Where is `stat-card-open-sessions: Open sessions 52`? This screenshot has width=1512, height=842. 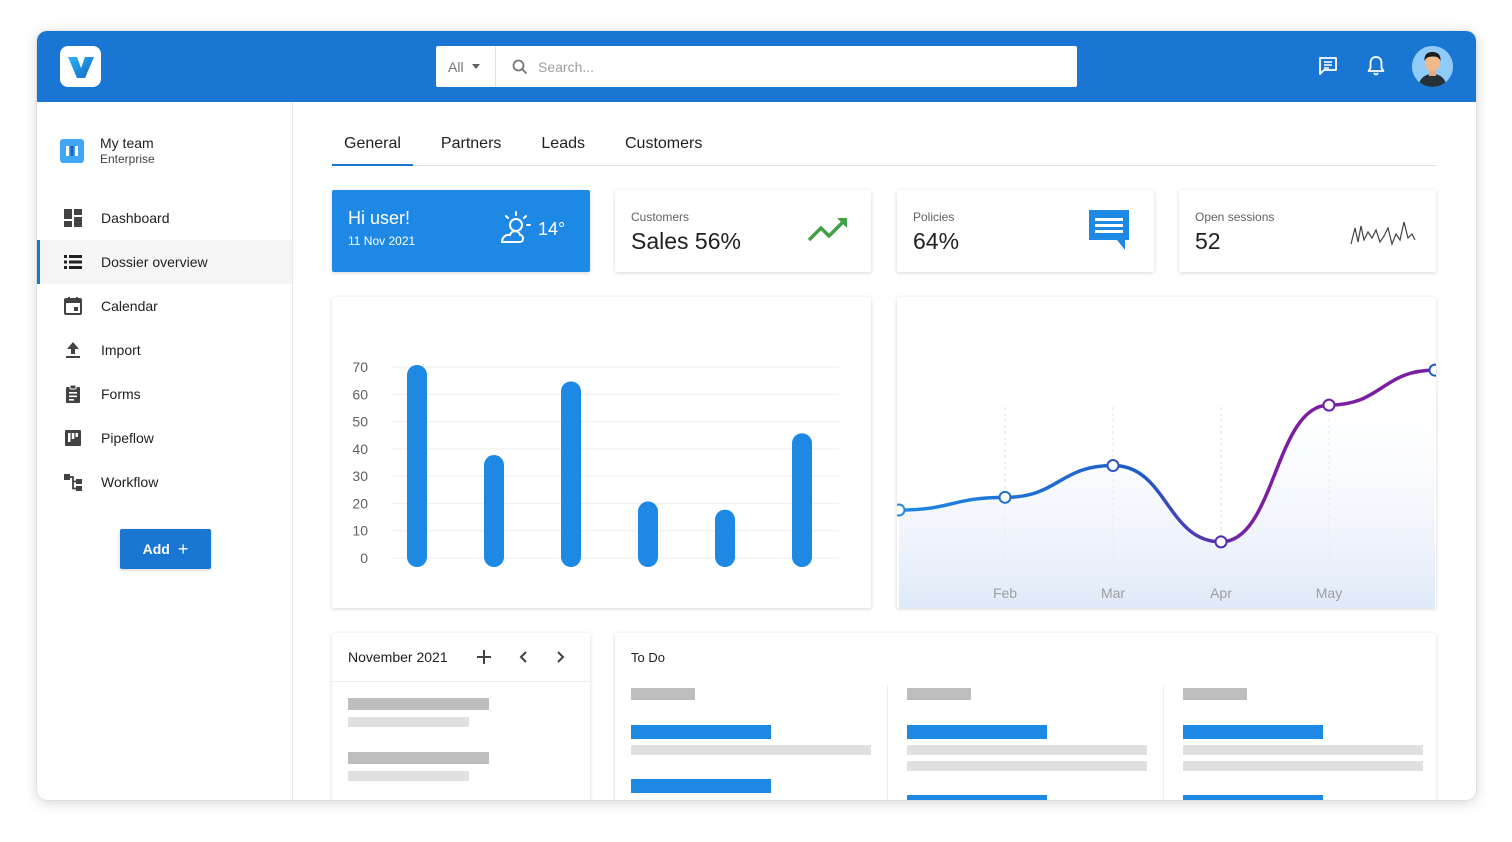
stat-card-open-sessions: Open sessions 52 is located at coordinates (1307, 231).